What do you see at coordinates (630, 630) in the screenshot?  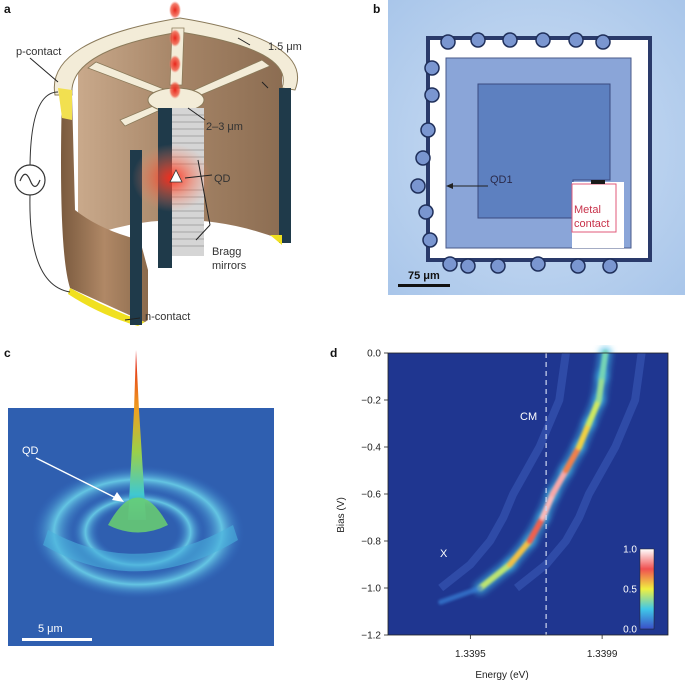 I see `colorbar-tick-label: 0.0` at bounding box center [630, 630].